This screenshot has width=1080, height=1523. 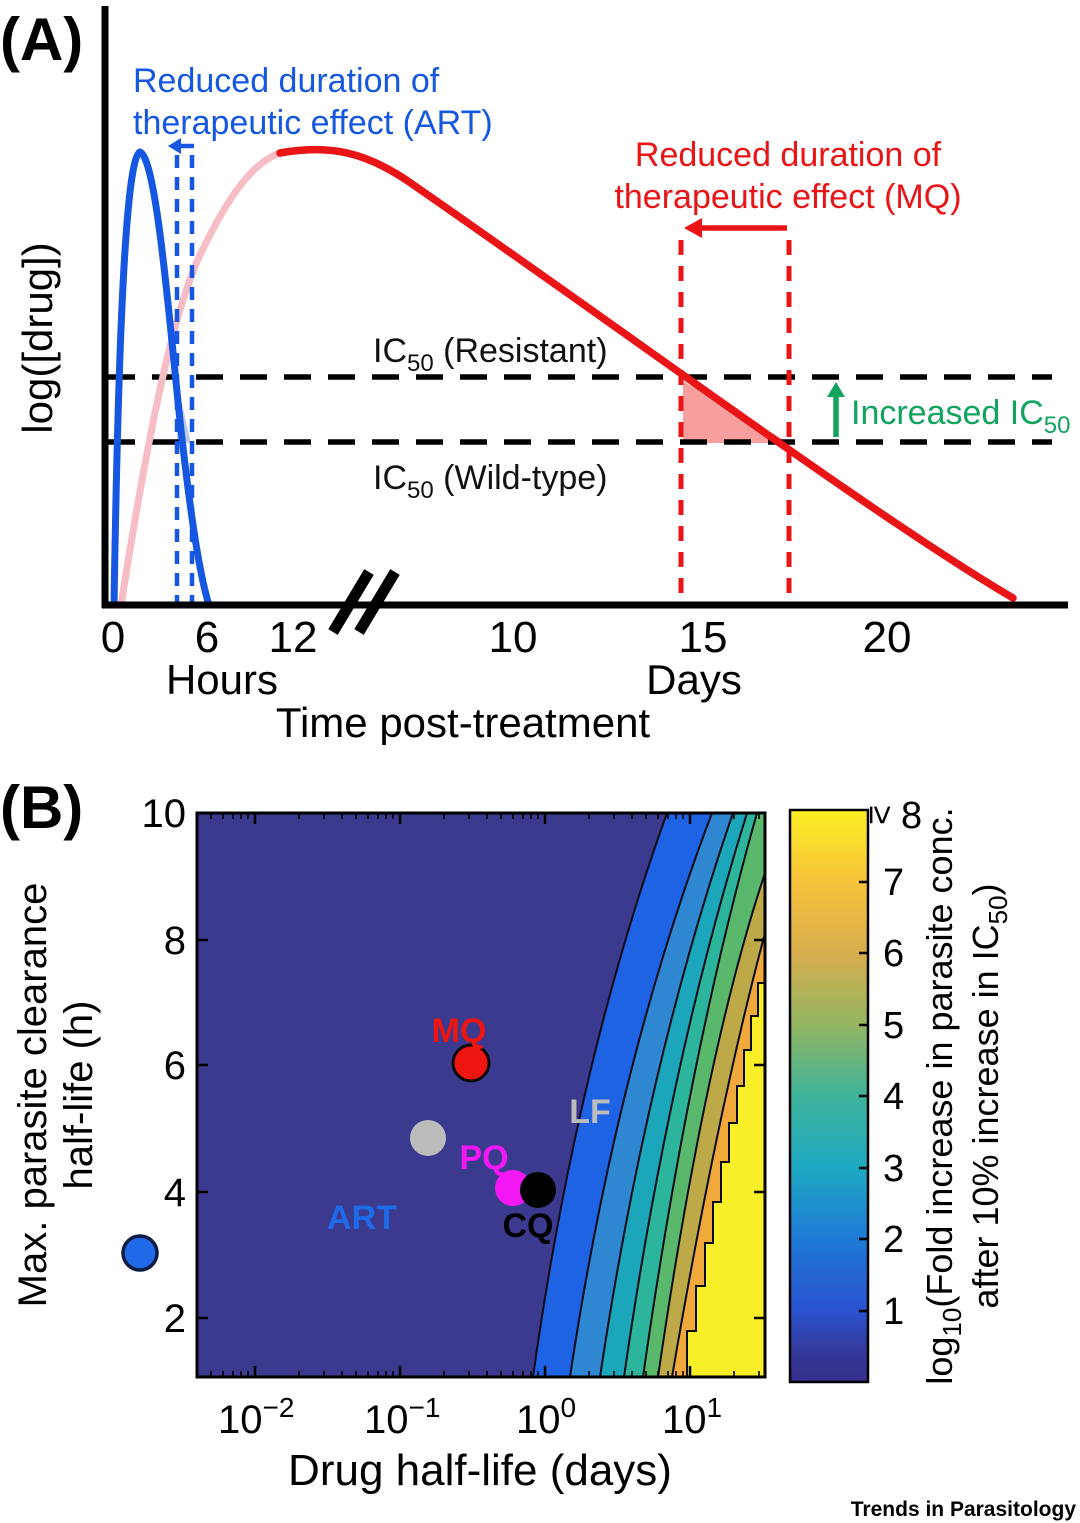 I want to click on colorbar-tick-7: 7, so click(x=893, y=883).